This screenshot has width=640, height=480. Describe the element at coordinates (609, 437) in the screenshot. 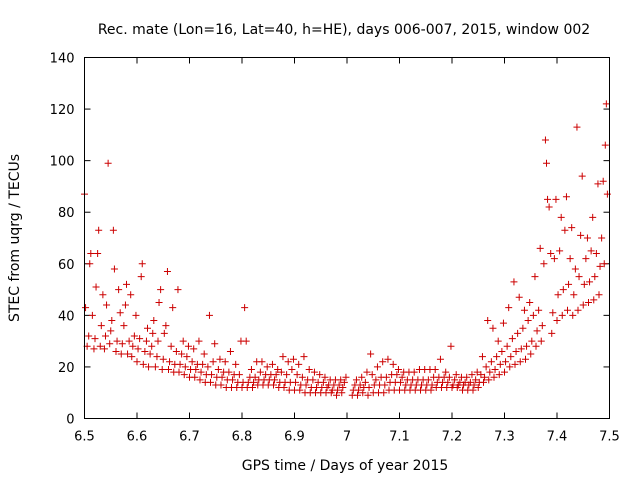

I see `x-tick-label: 7.5` at that location.